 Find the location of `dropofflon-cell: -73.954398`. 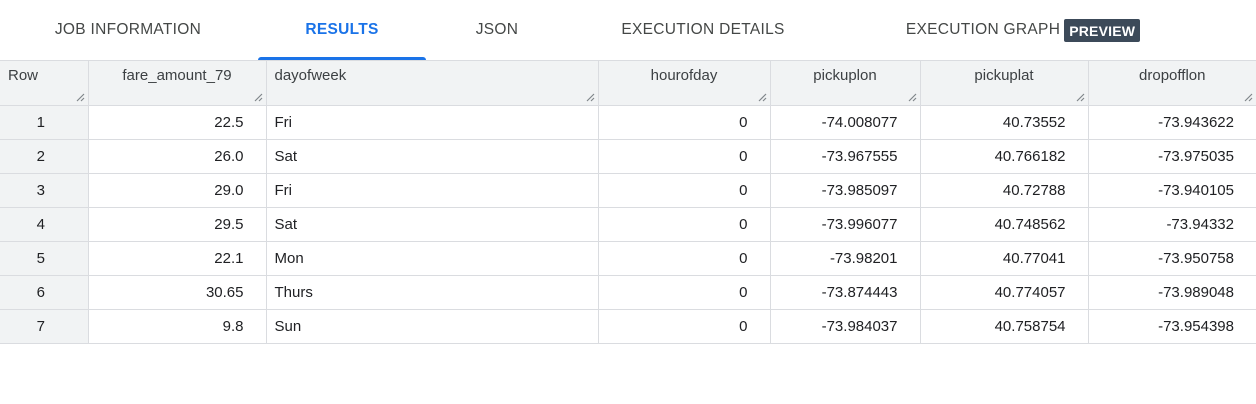

dropofflon-cell: -73.954398 is located at coordinates (1172, 326).